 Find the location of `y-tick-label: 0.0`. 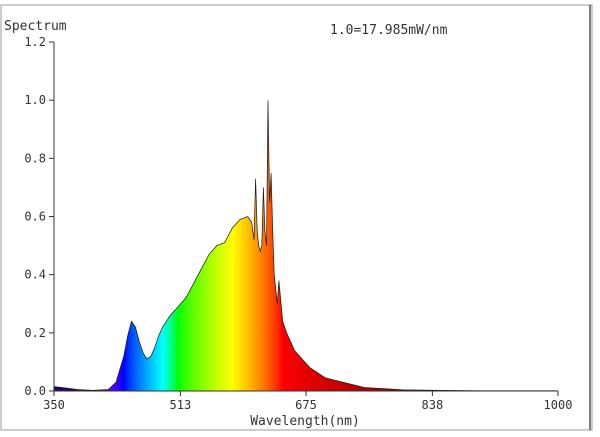

y-tick-label: 0.0 is located at coordinates (35, 391).